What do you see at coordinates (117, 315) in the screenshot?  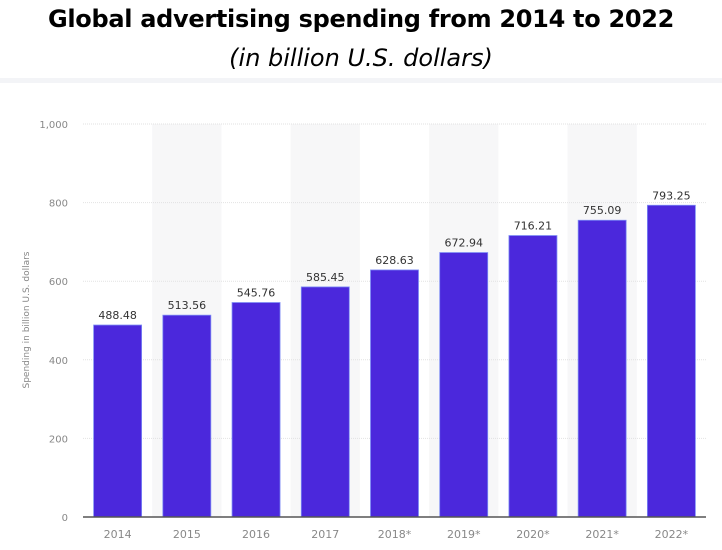 I see `data-label: 488.48` at bounding box center [117, 315].